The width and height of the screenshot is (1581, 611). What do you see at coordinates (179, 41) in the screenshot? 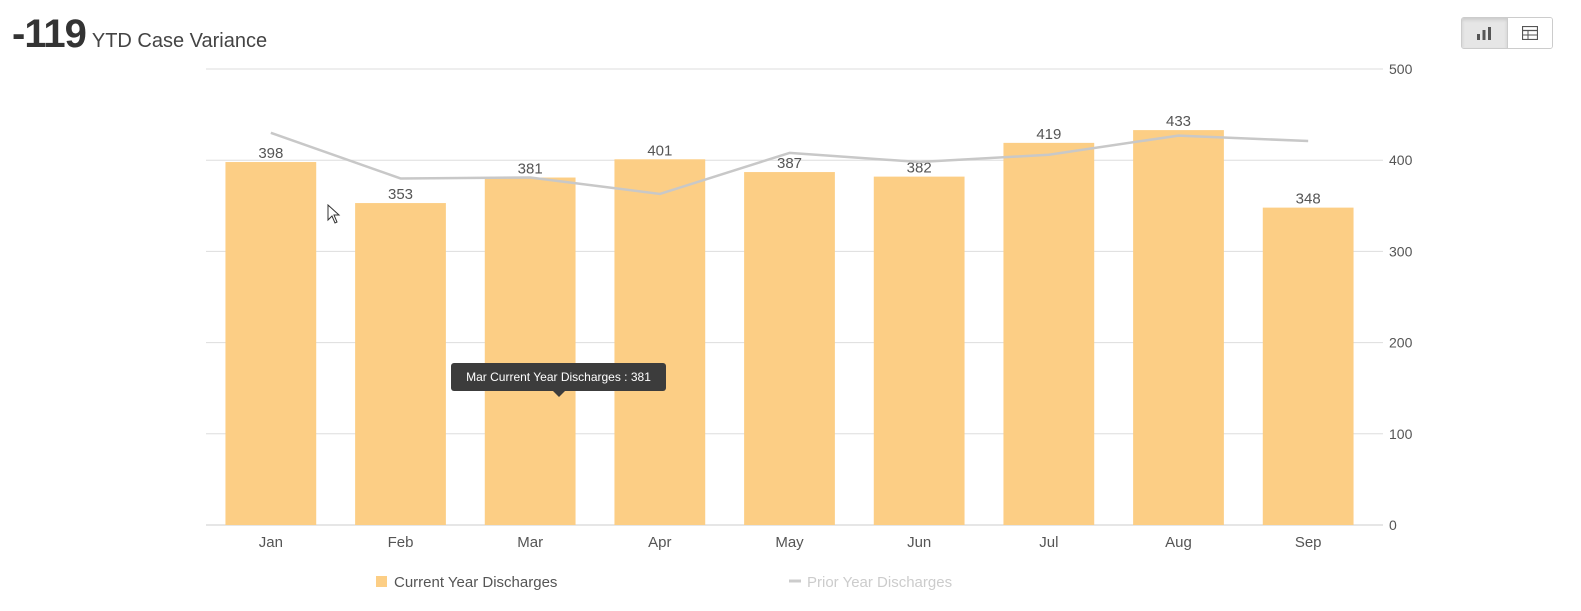
I see `kpi-label: YTD Case Variance` at bounding box center [179, 41].